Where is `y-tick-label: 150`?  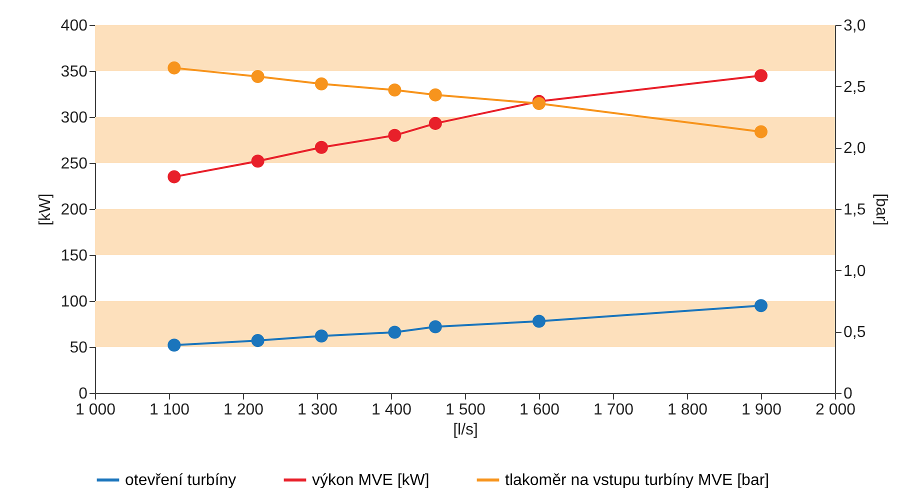
y-tick-label: 150 is located at coordinates (74, 256).